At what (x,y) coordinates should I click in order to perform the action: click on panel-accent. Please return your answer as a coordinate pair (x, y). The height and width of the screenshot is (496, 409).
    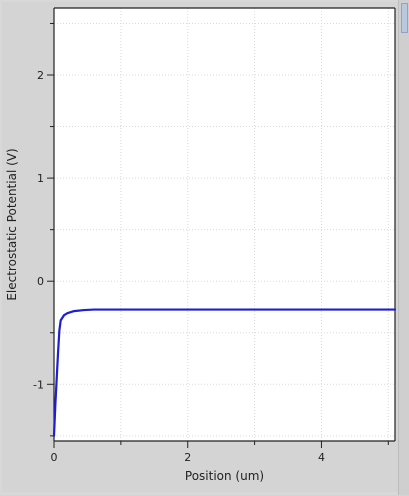
    Looking at the image, I should click on (404, 18).